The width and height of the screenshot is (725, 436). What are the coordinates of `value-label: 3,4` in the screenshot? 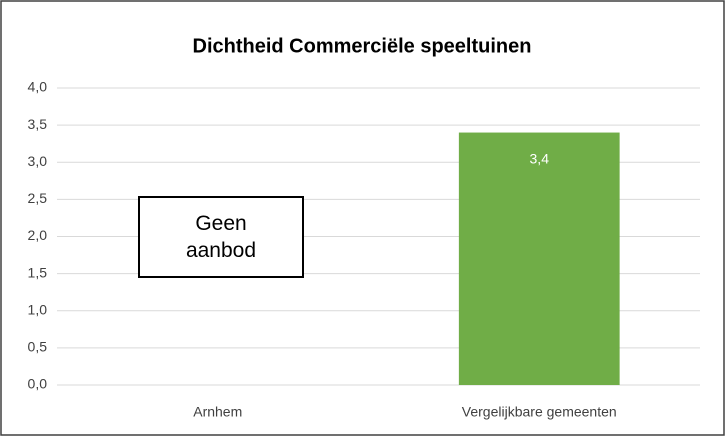 It's located at (540, 158).